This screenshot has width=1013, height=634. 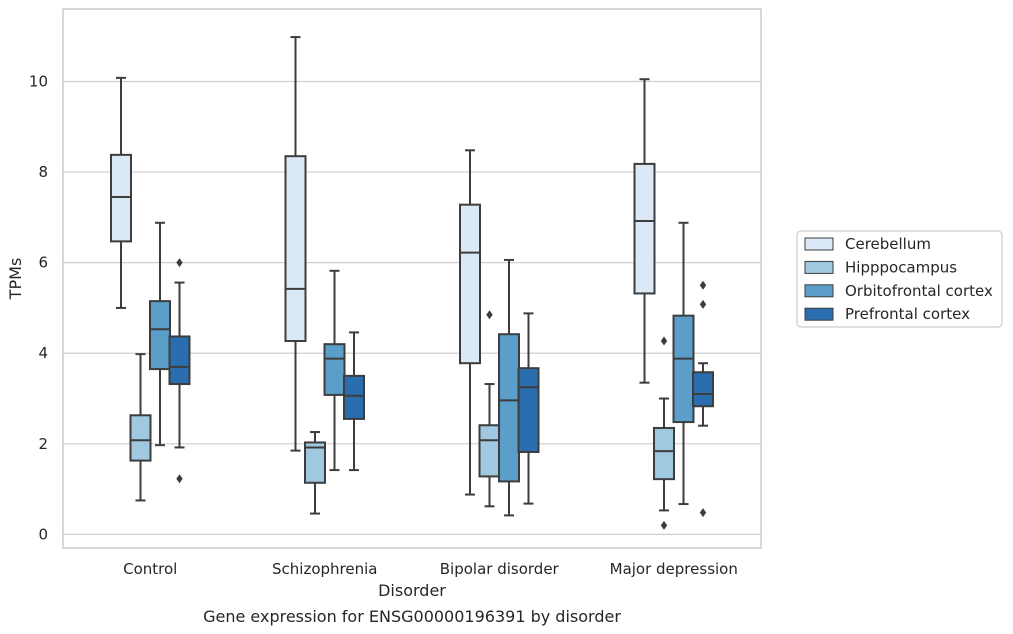 What do you see at coordinates (150, 569) in the screenshot?
I see `x-tick-label: Control` at bounding box center [150, 569].